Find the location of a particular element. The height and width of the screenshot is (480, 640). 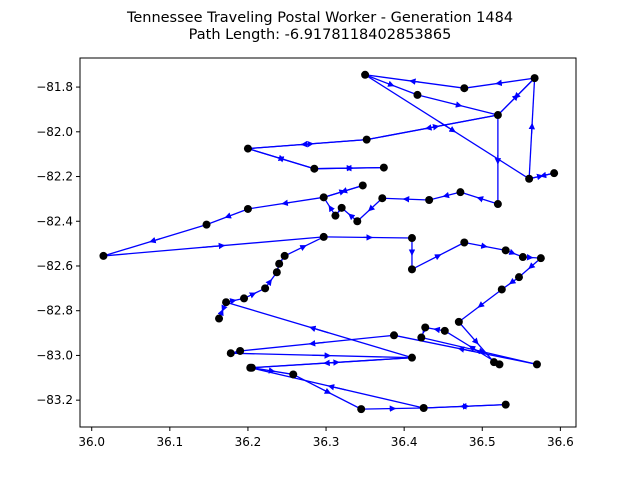

y-tick-label: −82.0 is located at coordinates (54, 132).